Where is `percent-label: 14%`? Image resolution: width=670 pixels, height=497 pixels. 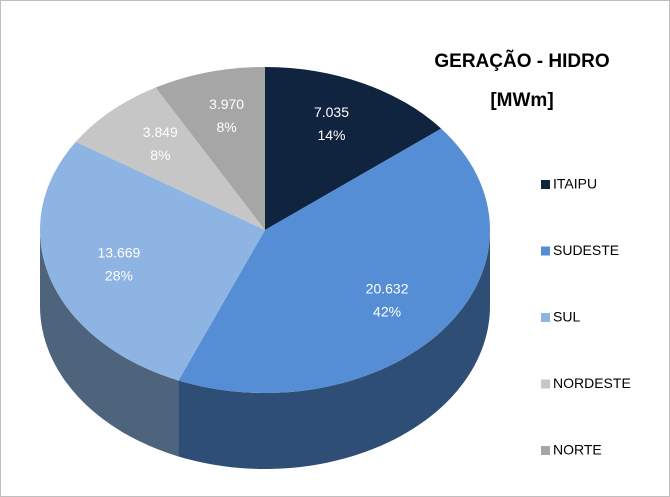
percent-label: 14% is located at coordinates (331, 135).